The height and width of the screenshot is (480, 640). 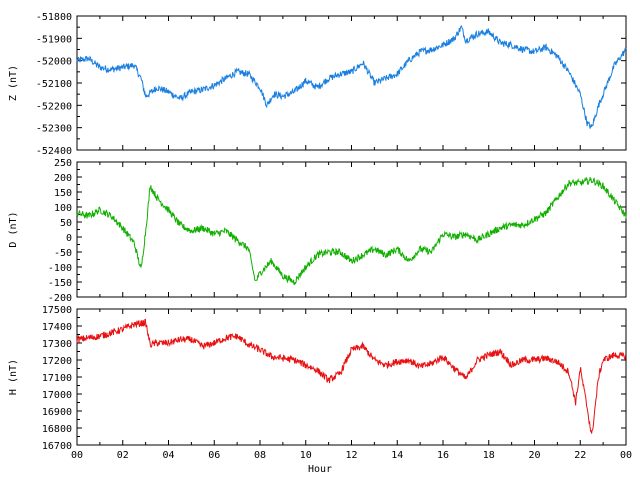 What do you see at coordinates (69, 238) in the screenshot?
I see `y-tick-label: 0` at bounding box center [69, 238].